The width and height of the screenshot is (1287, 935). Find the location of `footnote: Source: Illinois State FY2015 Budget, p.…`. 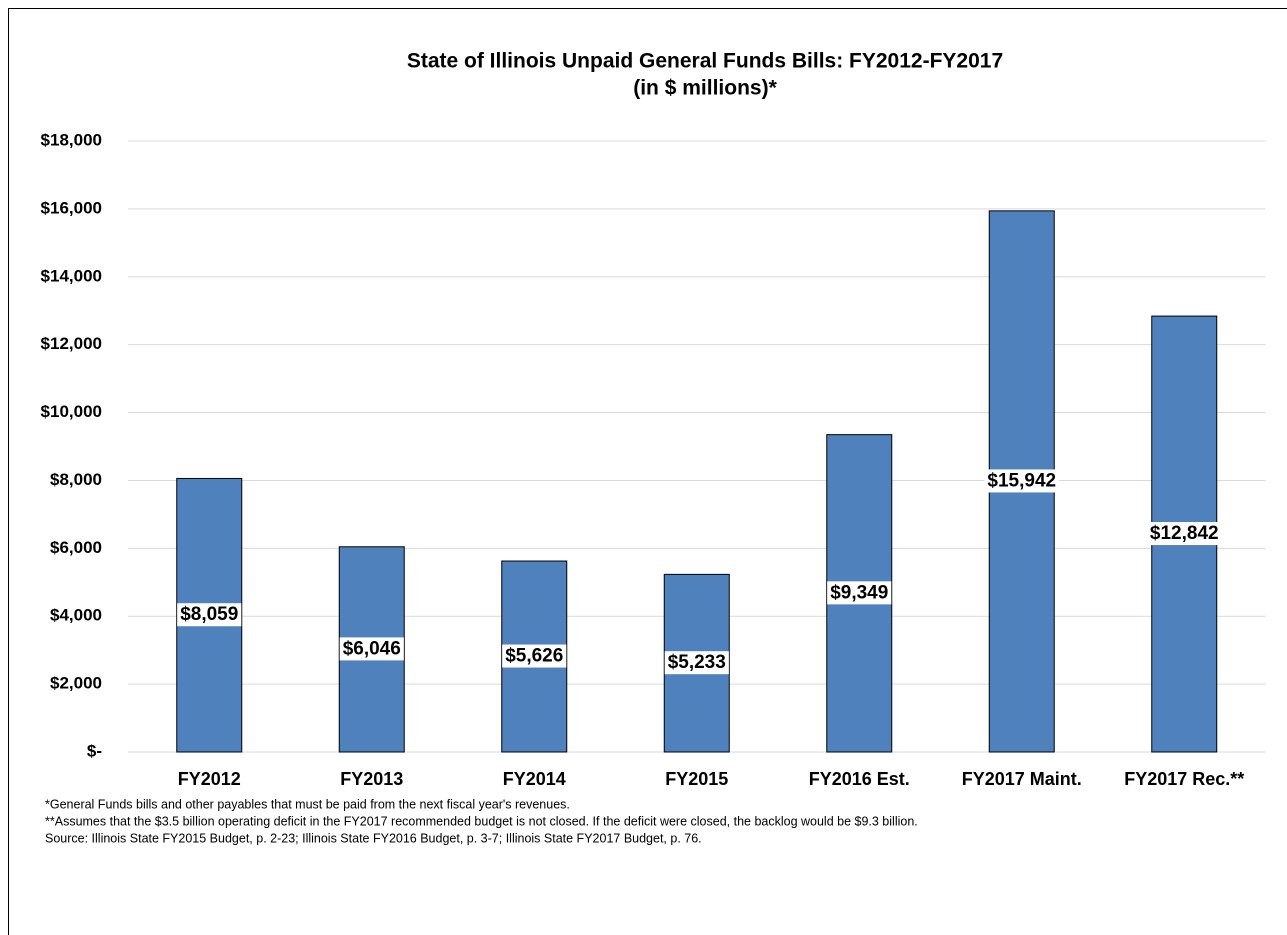

footnote: Source: Illinois State FY2015 Budget, p.… is located at coordinates (373, 838).